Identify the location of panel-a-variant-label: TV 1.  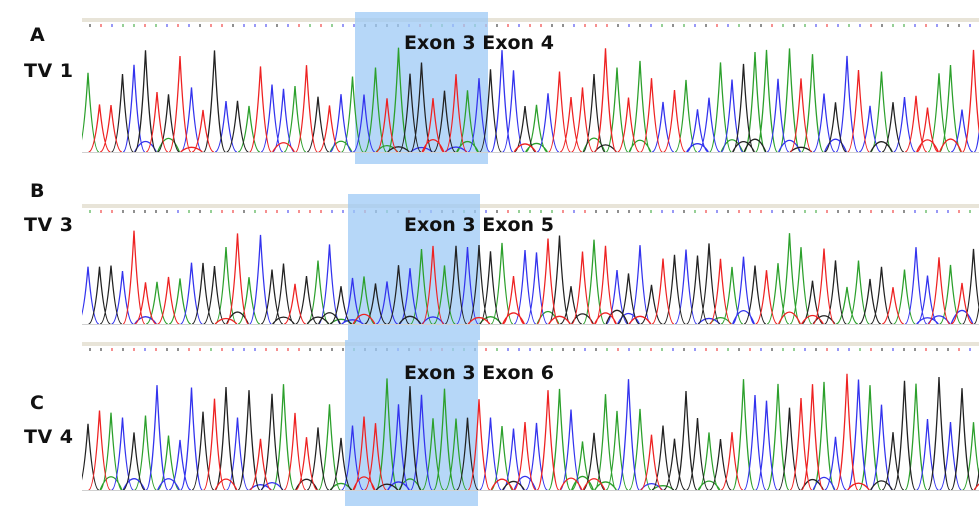
(49, 71).